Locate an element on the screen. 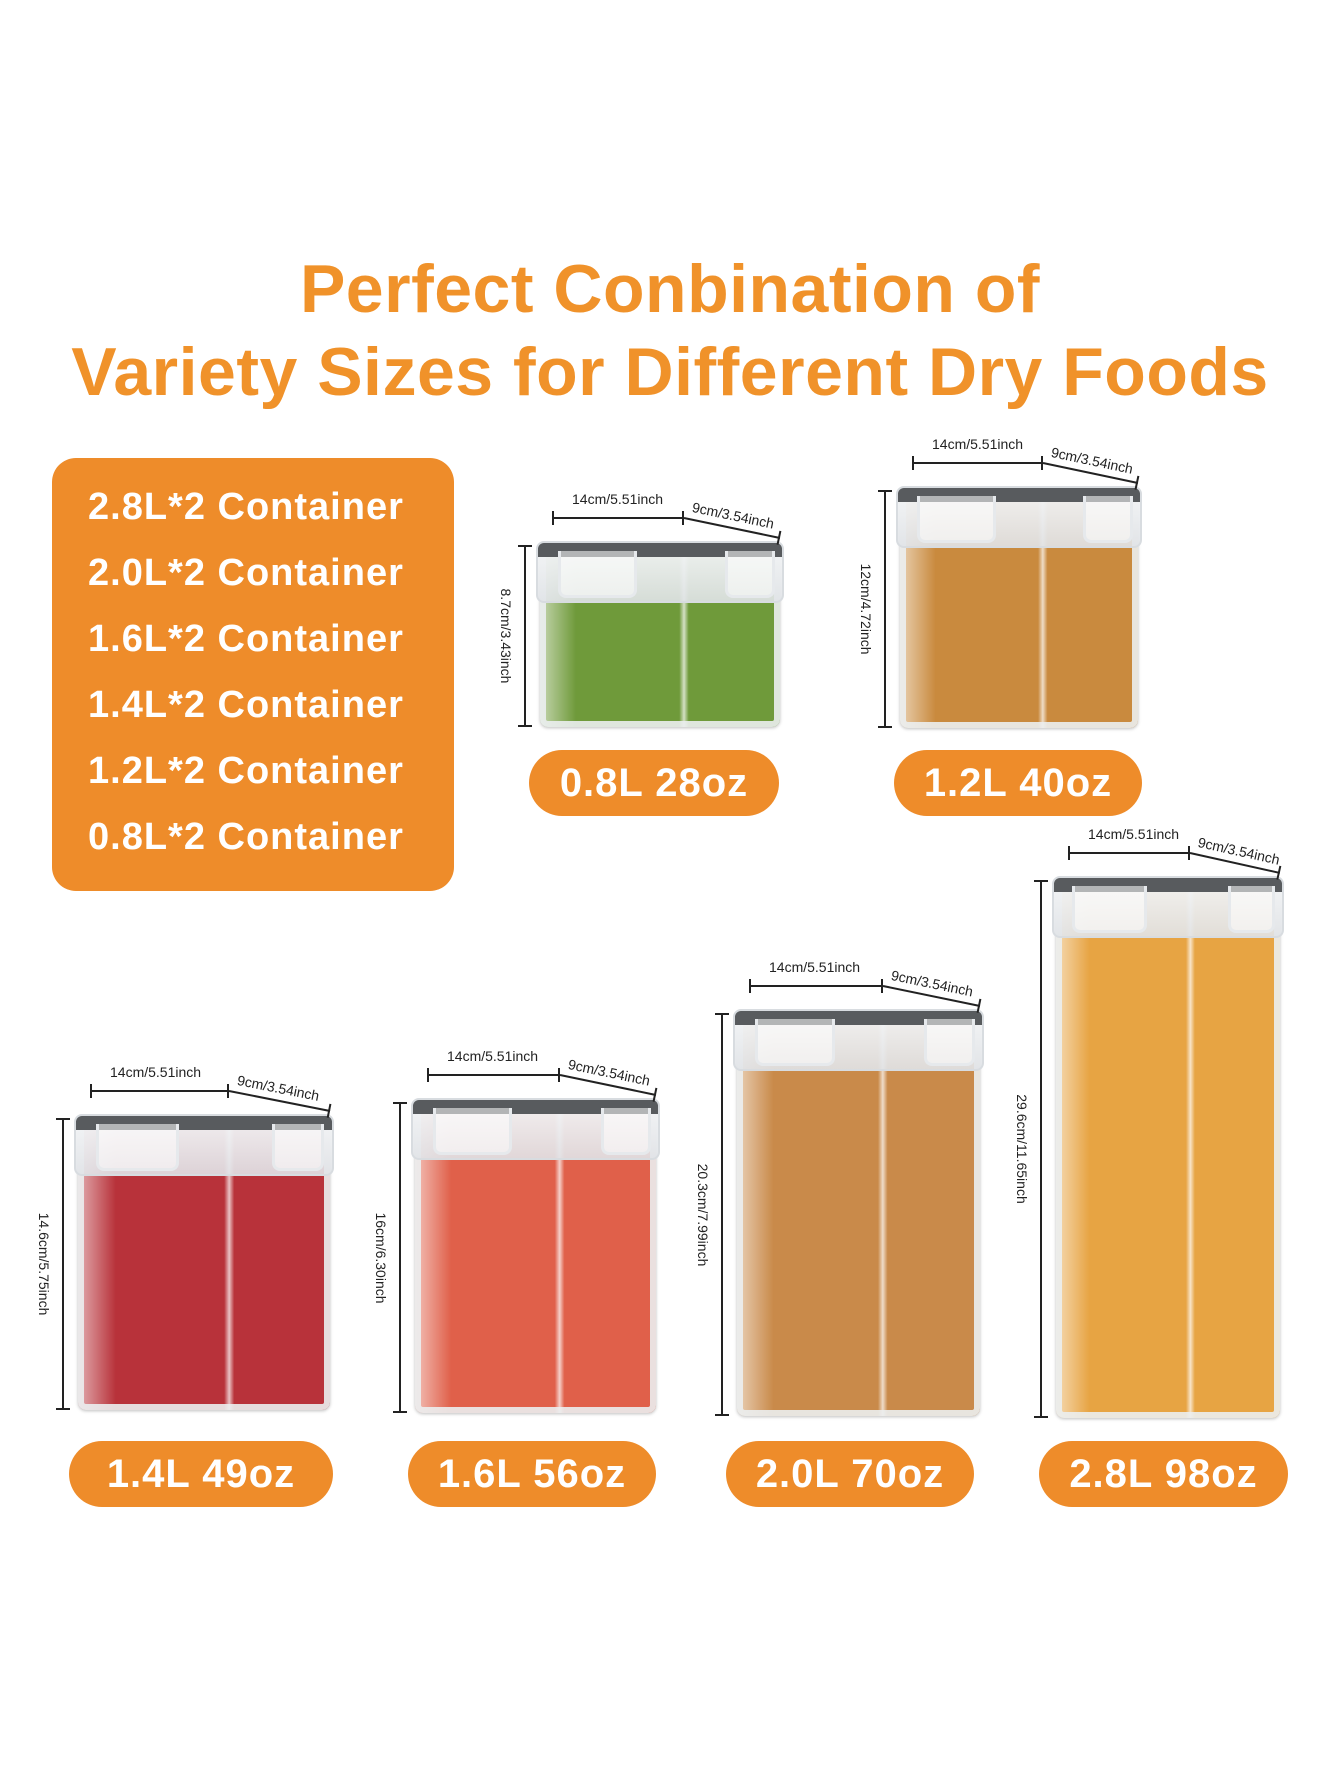 The height and width of the screenshot is (1785, 1340). set-item: 1.4L*2 Container is located at coordinates (246, 705).